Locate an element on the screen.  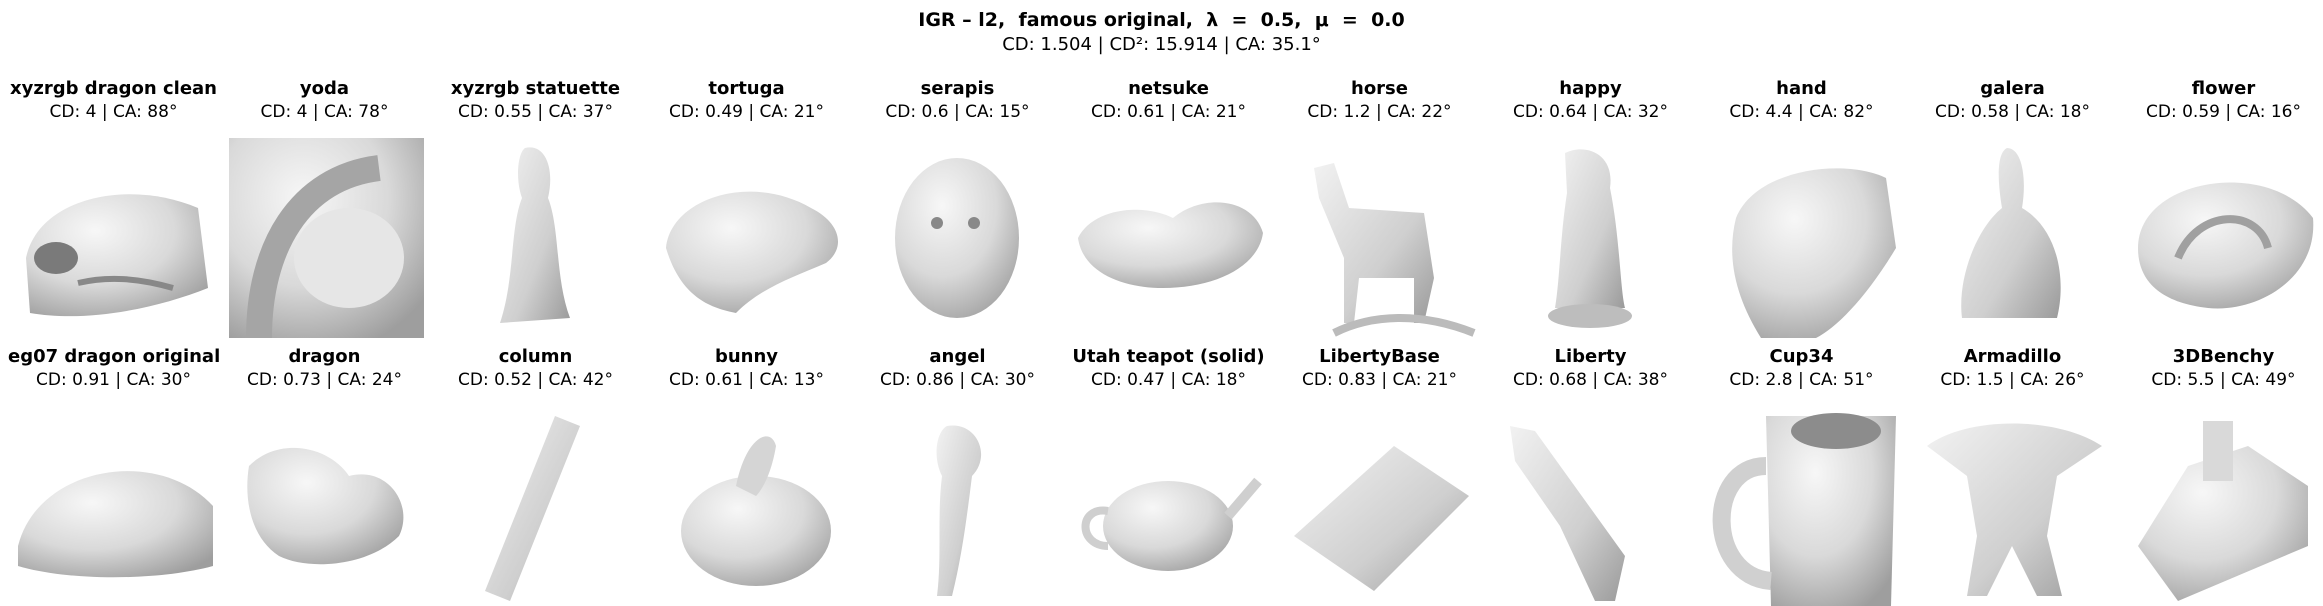
panel-name: Armadillo is located at coordinates (2012, 356).